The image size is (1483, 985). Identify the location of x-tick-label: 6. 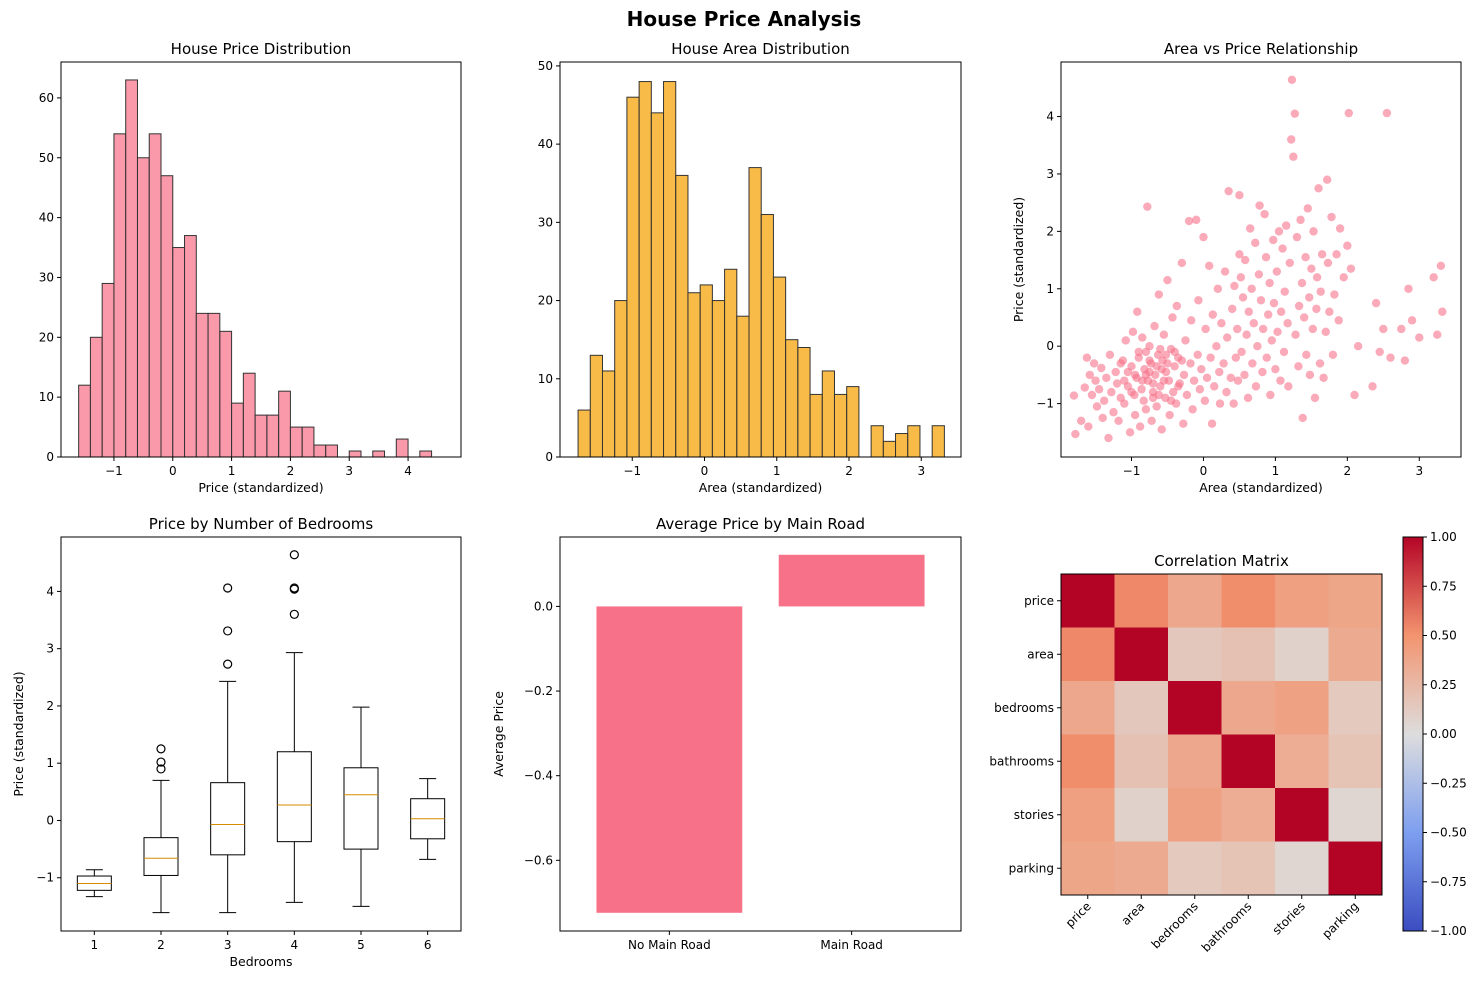
(428, 945).